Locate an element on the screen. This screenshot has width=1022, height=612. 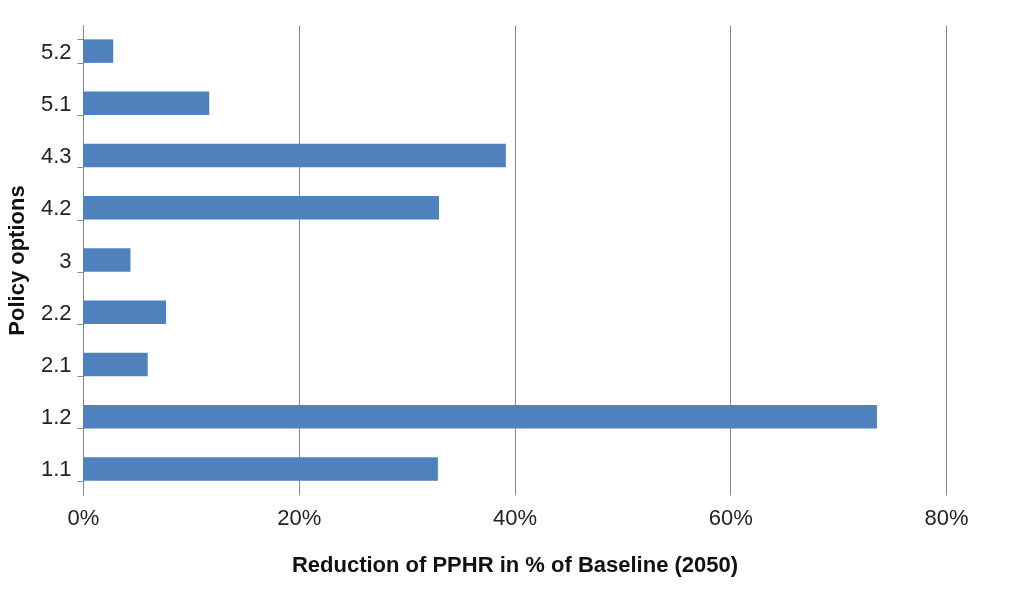
y-axis-title: Policy options is located at coordinates (16, 260).